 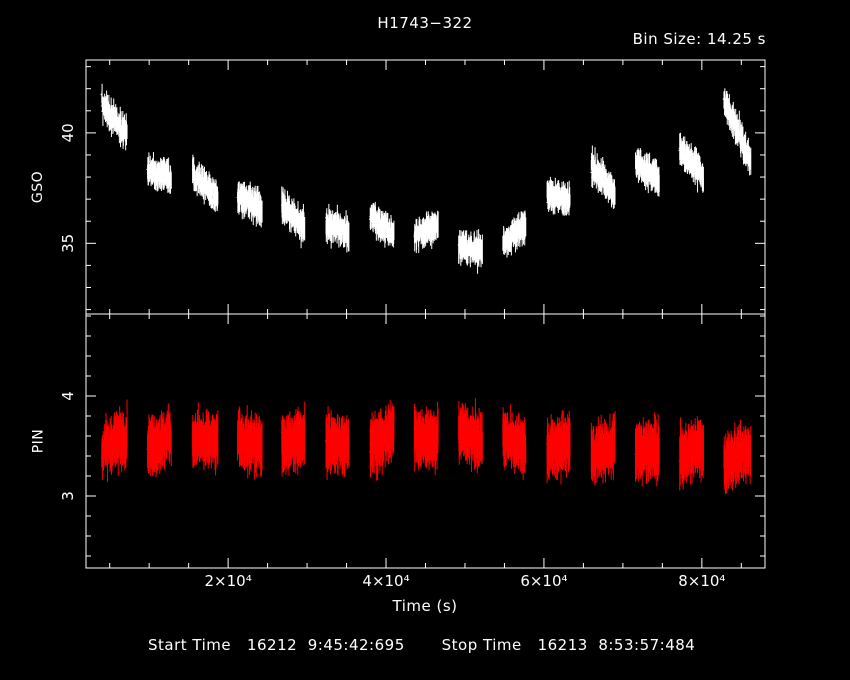 What do you see at coordinates (68, 243) in the screenshot?
I see `y-tick-label: 35` at bounding box center [68, 243].